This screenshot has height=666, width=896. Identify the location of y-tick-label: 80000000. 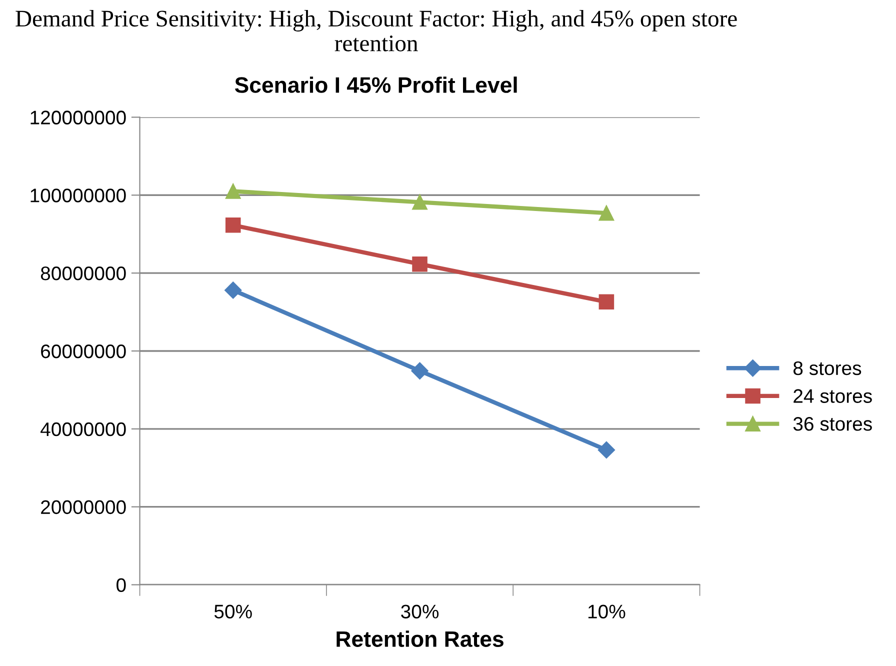
(83, 273).